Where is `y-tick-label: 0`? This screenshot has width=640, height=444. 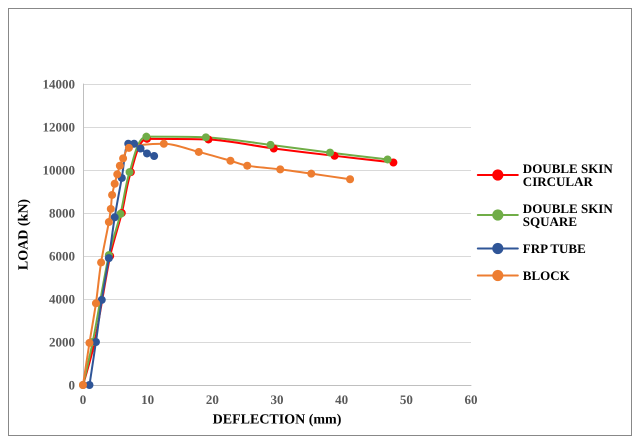
y-tick-label: 0 is located at coordinates (71, 385).